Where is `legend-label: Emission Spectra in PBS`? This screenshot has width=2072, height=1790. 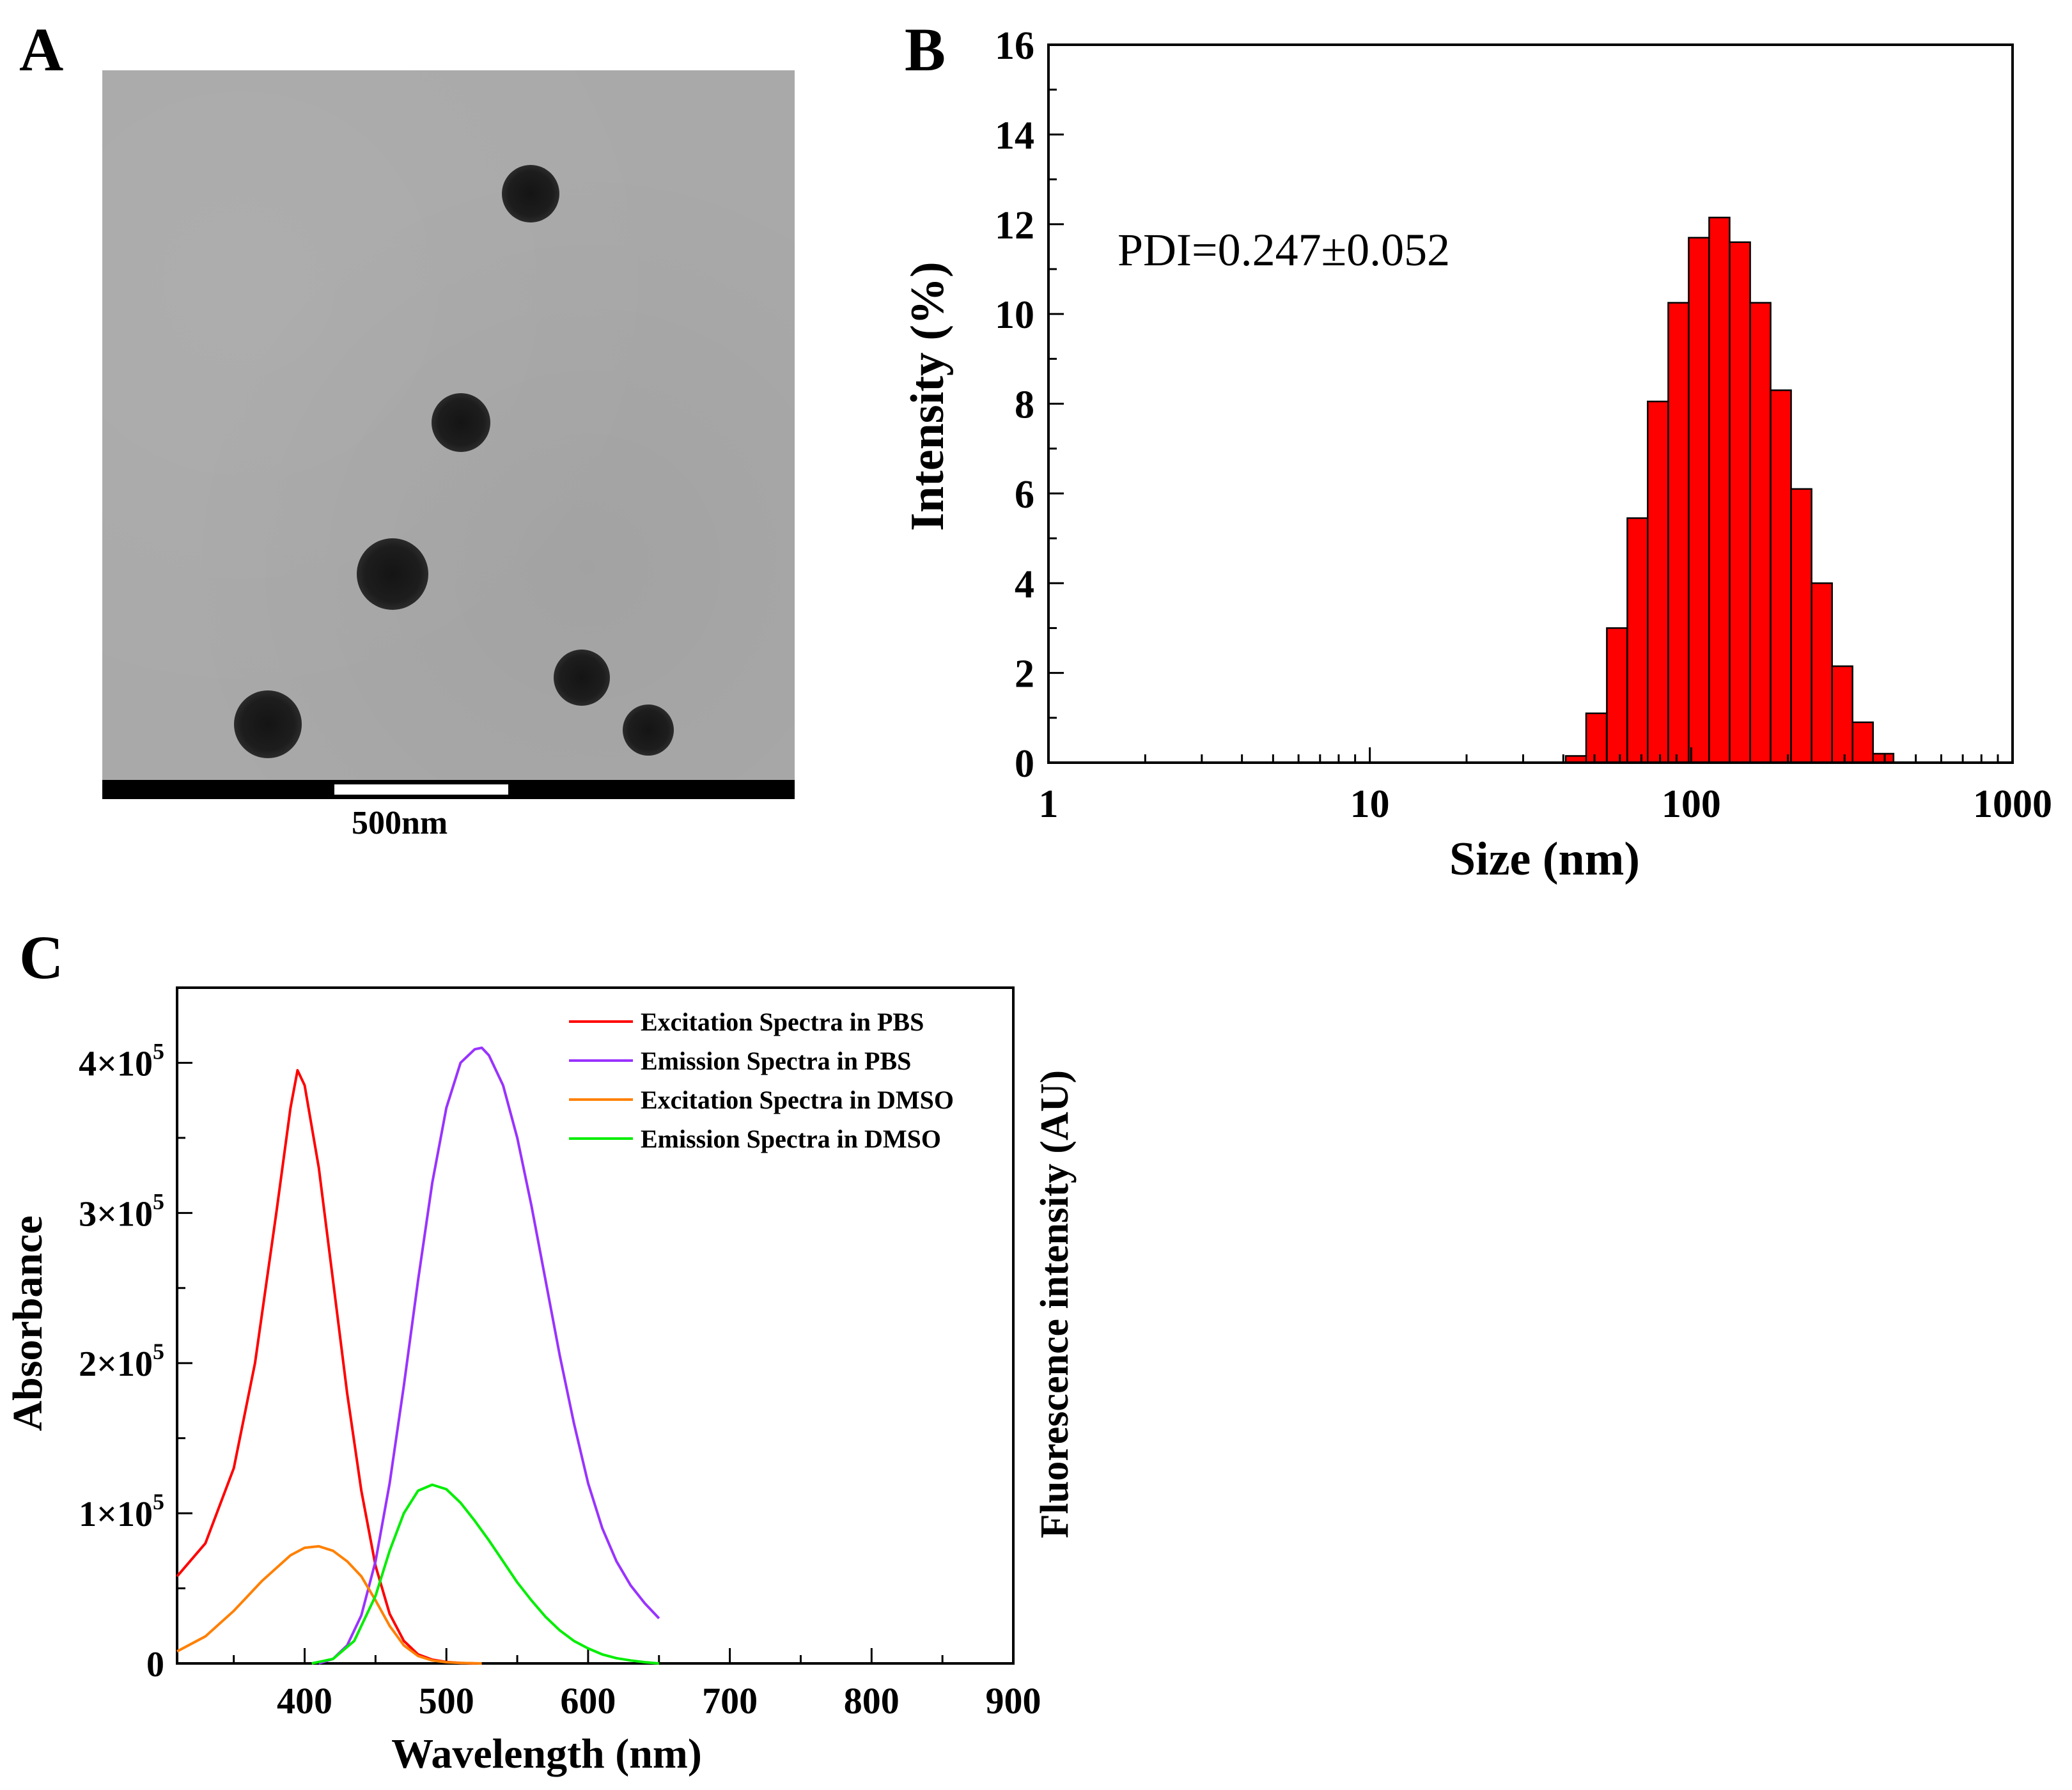 legend-label: Emission Spectra in PBS is located at coordinates (776, 1061).